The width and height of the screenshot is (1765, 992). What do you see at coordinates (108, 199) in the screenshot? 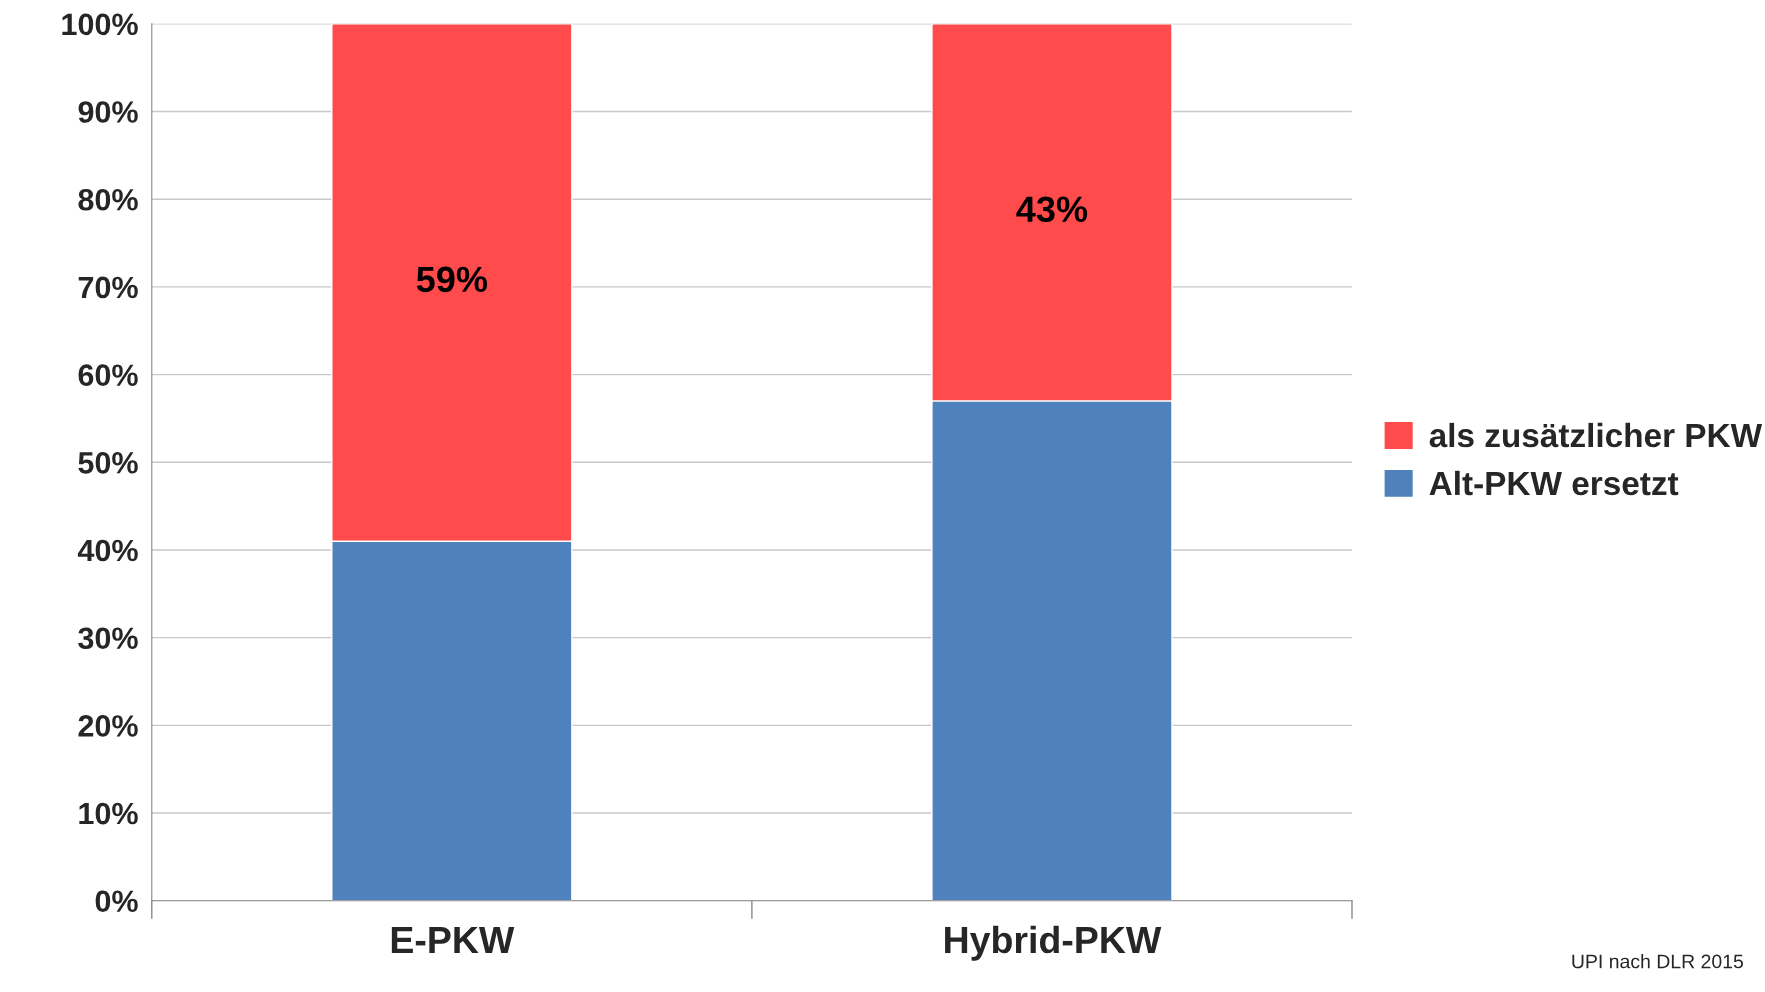
I see `y-tick-label: 80%` at bounding box center [108, 199].